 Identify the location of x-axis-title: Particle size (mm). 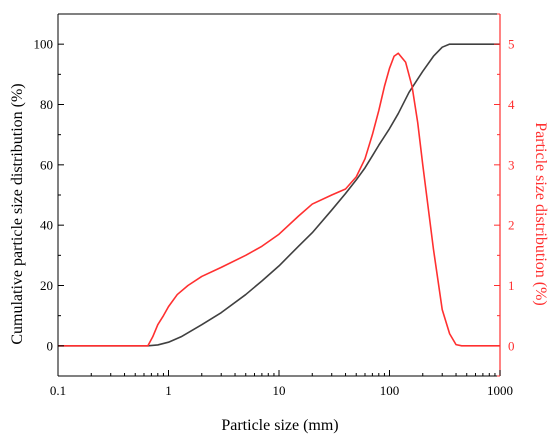
(279, 425).